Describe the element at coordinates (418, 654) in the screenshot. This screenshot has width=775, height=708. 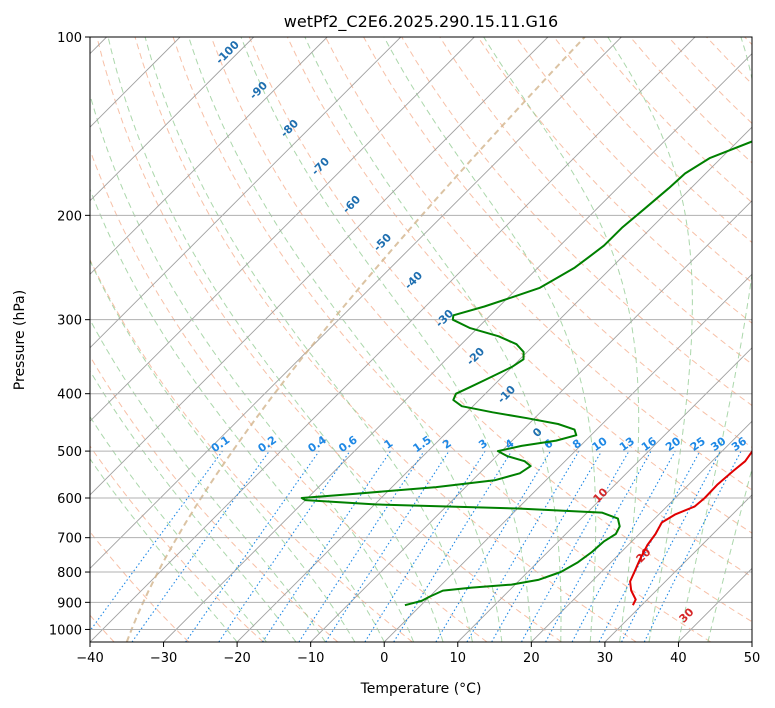
I see `x-axis-ticks: −40 −30 −20 −10 0 10 20 30 40 50` at that location.